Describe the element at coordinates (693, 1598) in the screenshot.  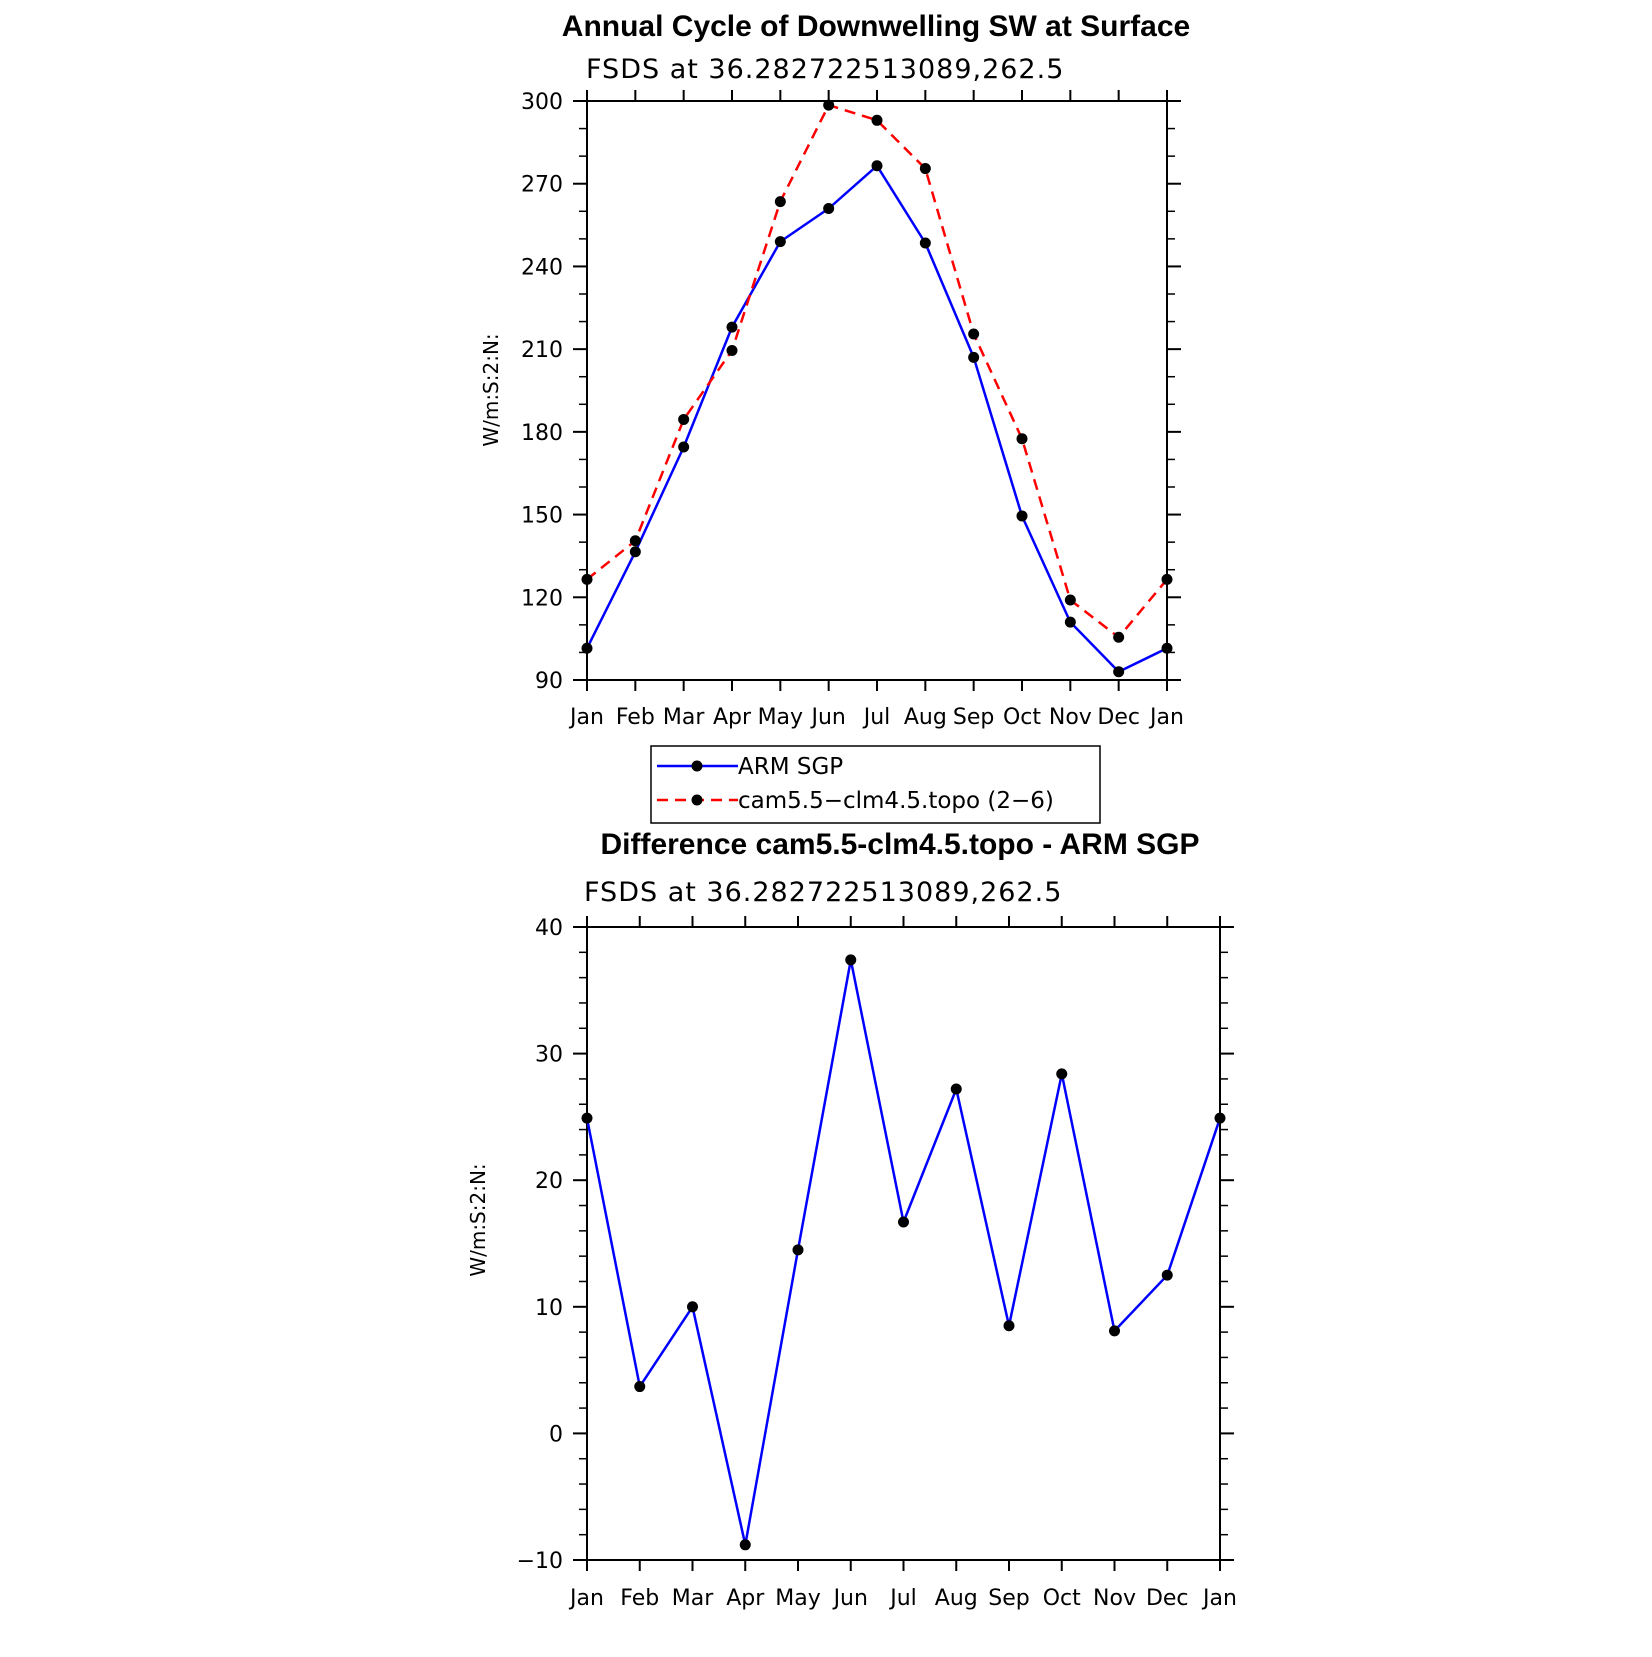
I see `chart2-x-tick-label: Mar` at that location.